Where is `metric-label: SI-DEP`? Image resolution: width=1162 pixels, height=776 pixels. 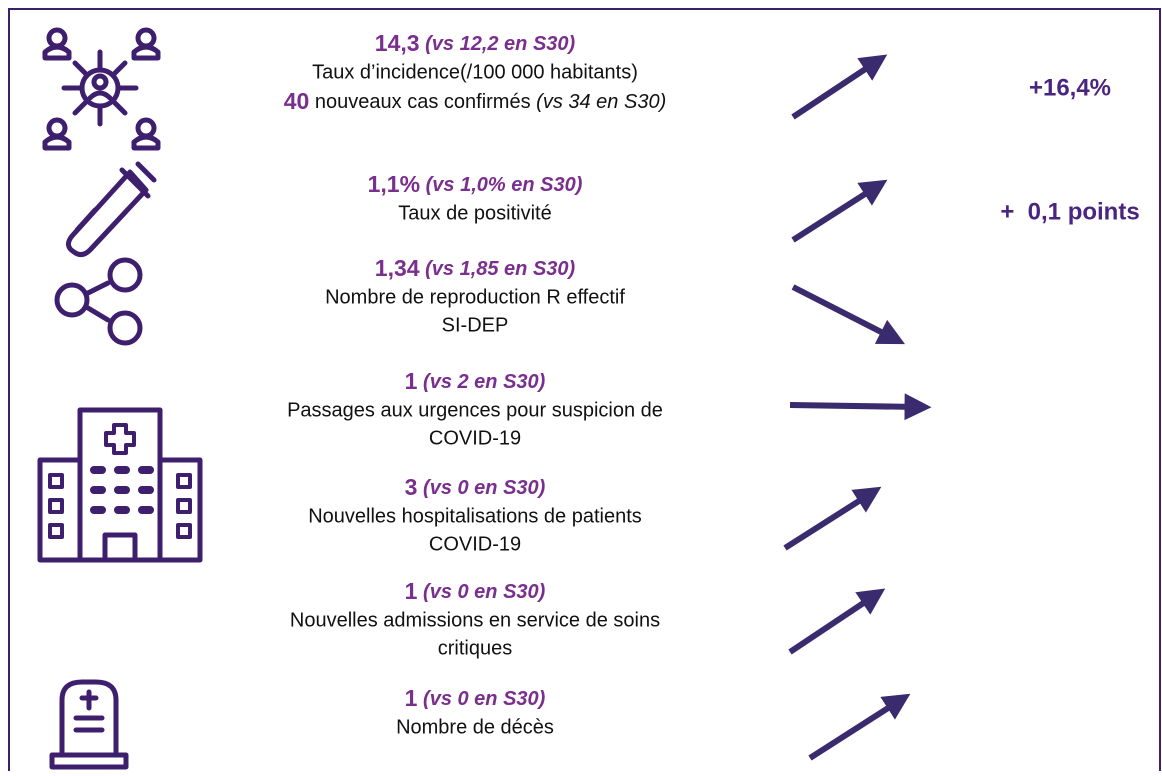
metric-label: SI-DEP is located at coordinates (475, 325).